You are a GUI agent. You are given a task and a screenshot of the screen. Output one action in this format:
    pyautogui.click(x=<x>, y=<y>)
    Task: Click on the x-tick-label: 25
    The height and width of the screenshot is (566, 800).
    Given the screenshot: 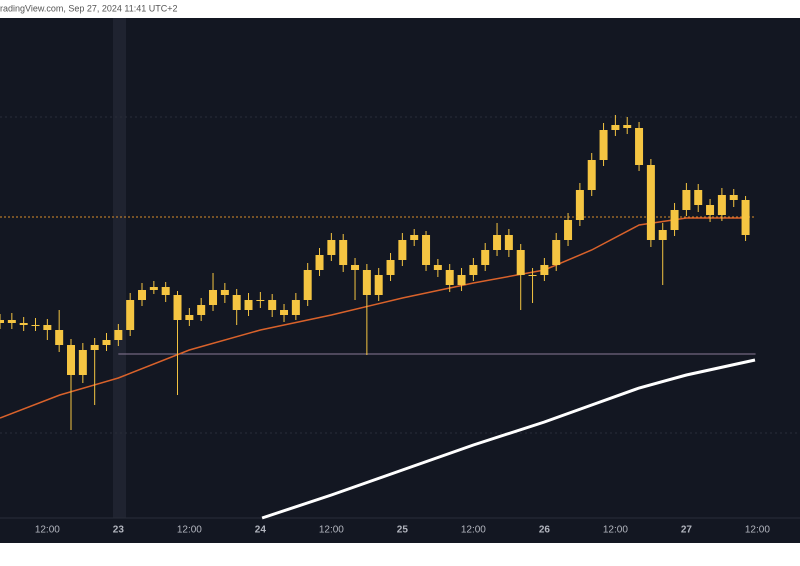 What is the action you would take?
    pyautogui.click(x=403, y=530)
    